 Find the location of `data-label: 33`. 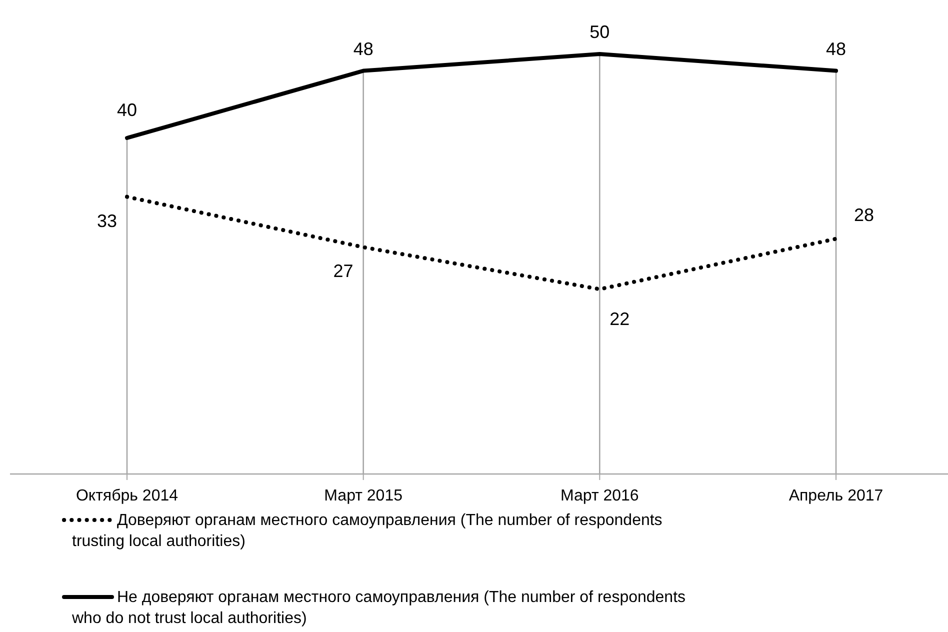

data-label: 33 is located at coordinates (106, 220).